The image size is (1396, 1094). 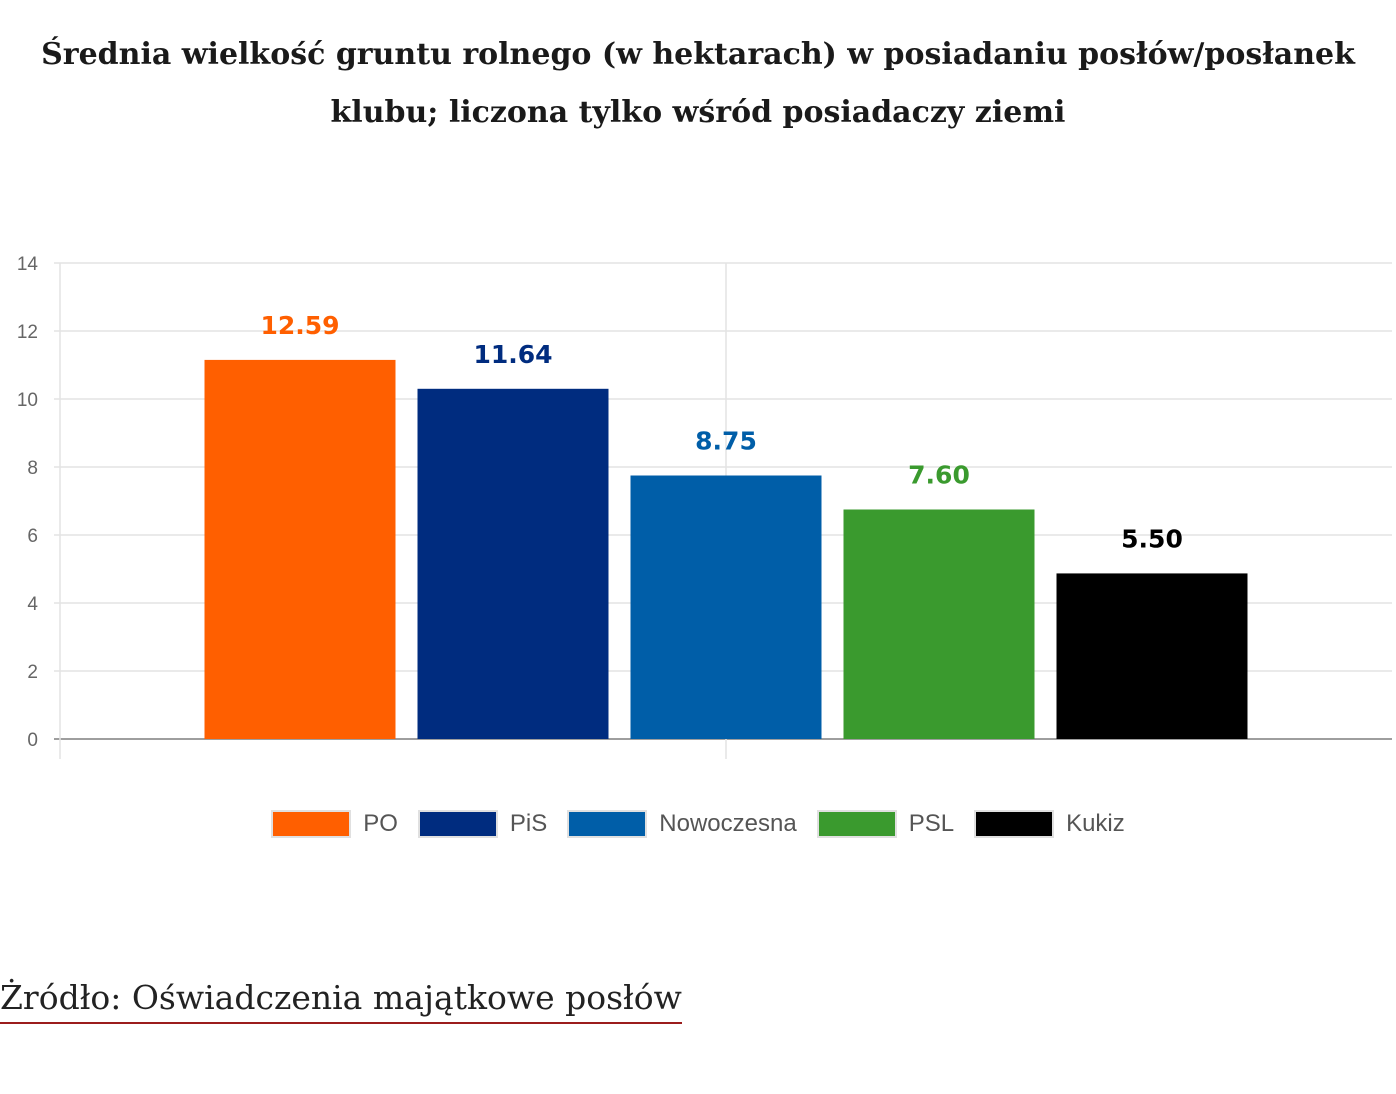 I want to click on y-tick-label: 2, so click(x=32, y=672).